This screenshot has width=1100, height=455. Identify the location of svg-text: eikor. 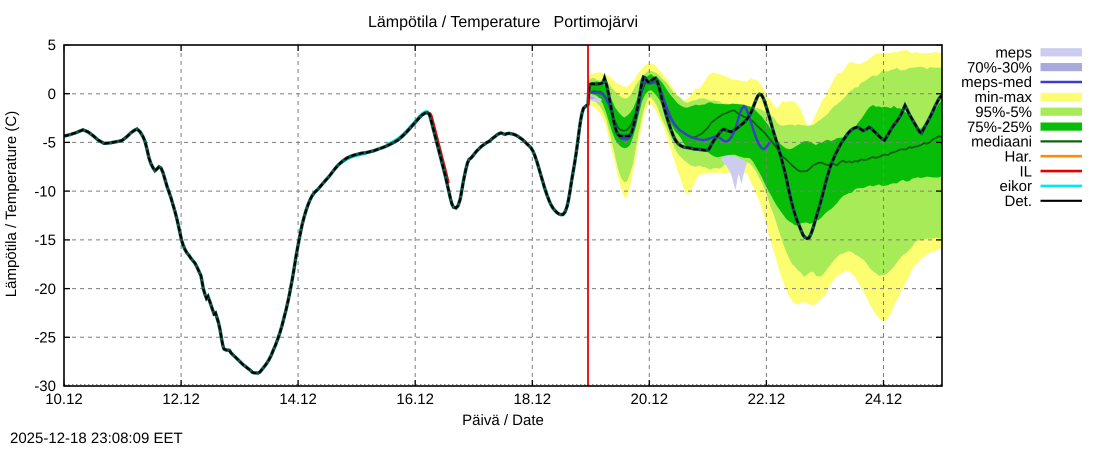
(1015, 186).